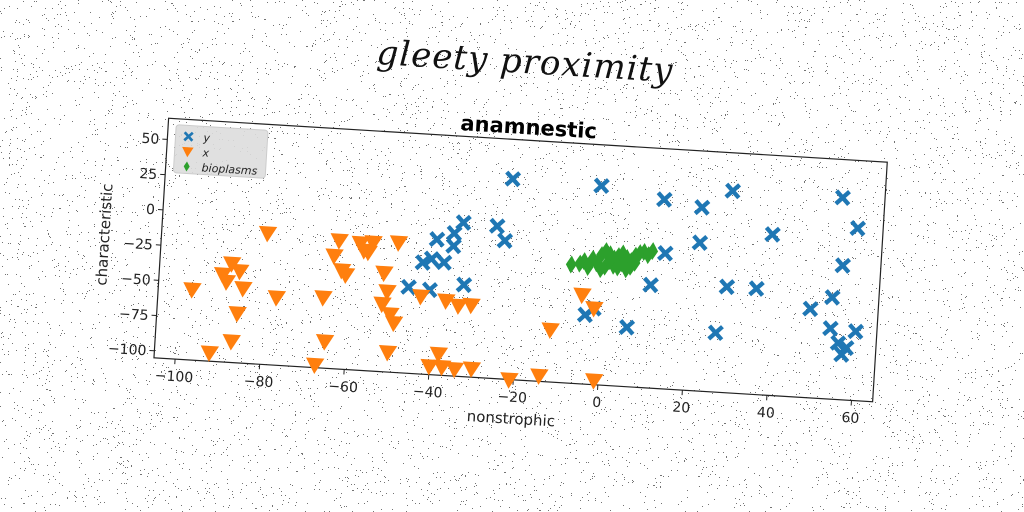  I want to click on legend-entry: bioplasms, so click(229, 169).